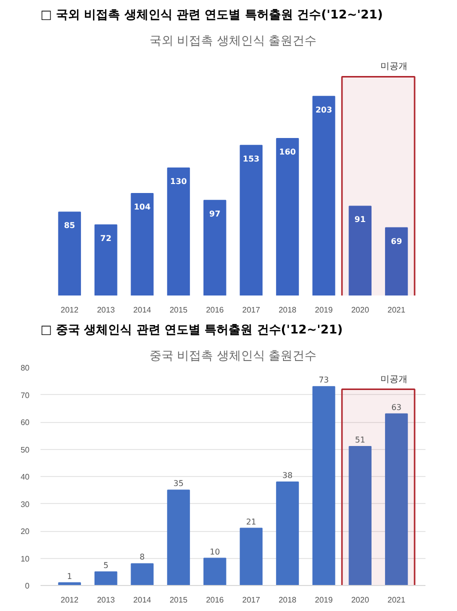 The height and width of the screenshot is (611, 457). Describe the element at coordinates (25, 368) in the screenshot. I see `y-tick-label: 80` at that location.